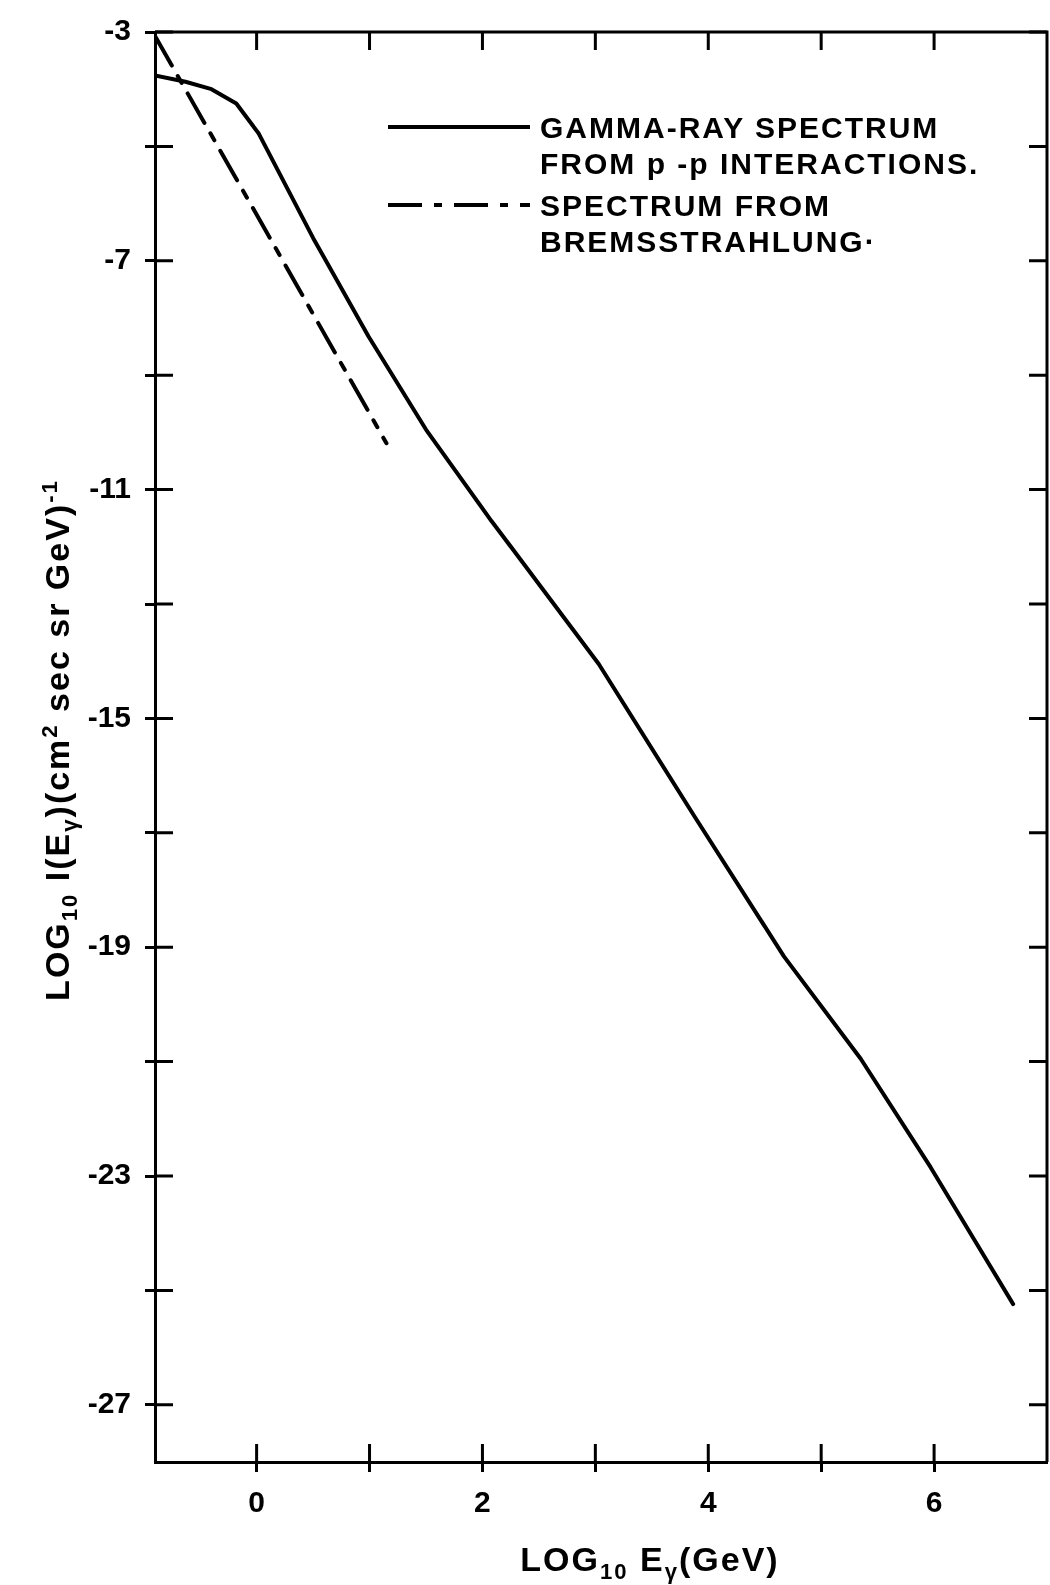 The width and height of the screenshot is (1050, 1585). I want to click on y-tick-label: -27, so click(109, 1403).